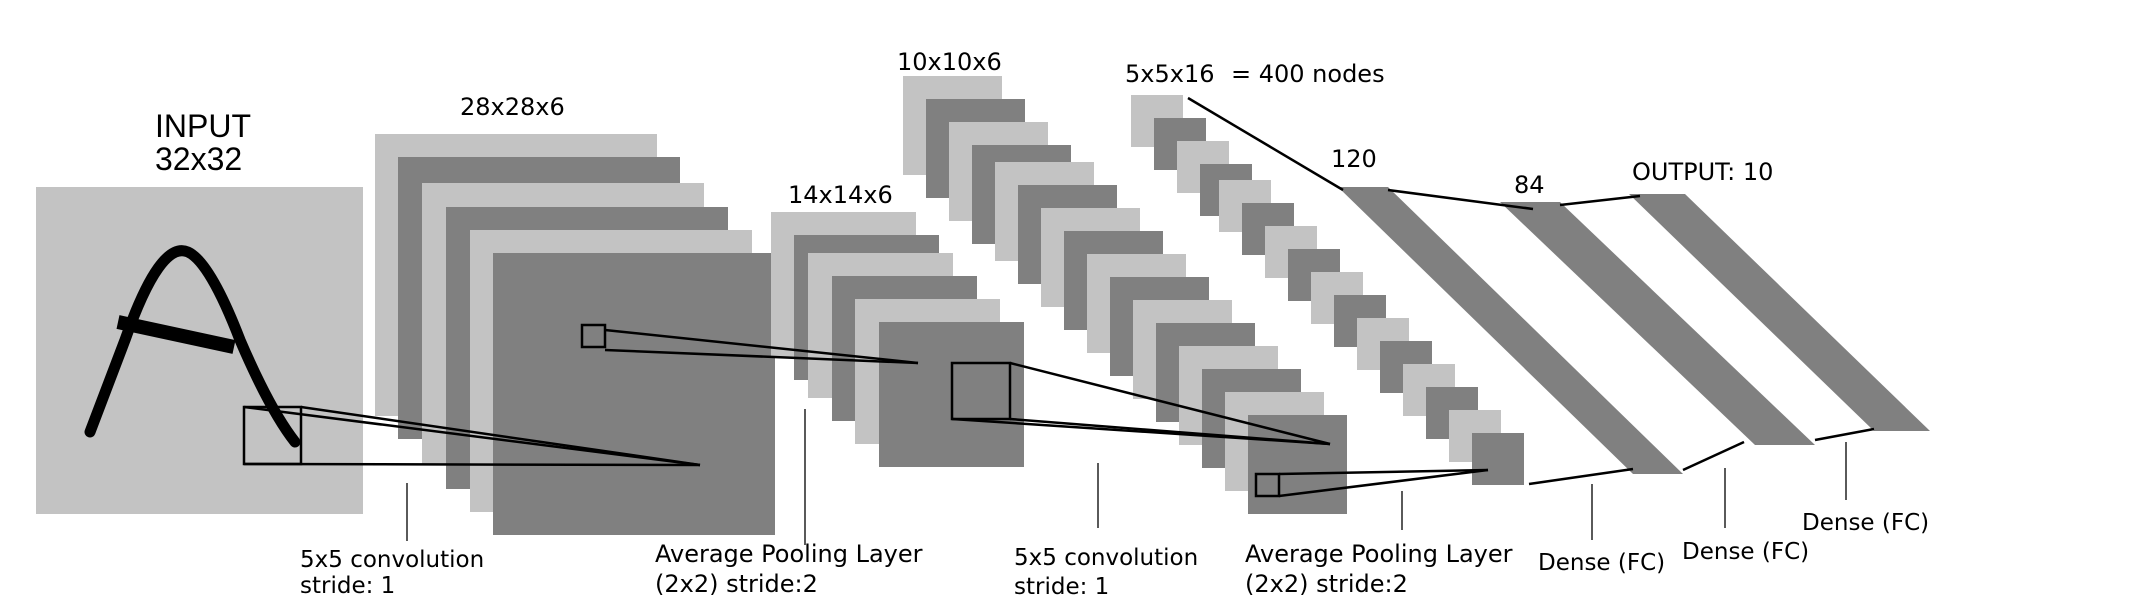 This screenshot has width=2154, height=596. What do you see at coordinates (1702, 172) in the screenshot?
I see `output-label: OUTPUT: 10` at bounding box center [1702, 172].